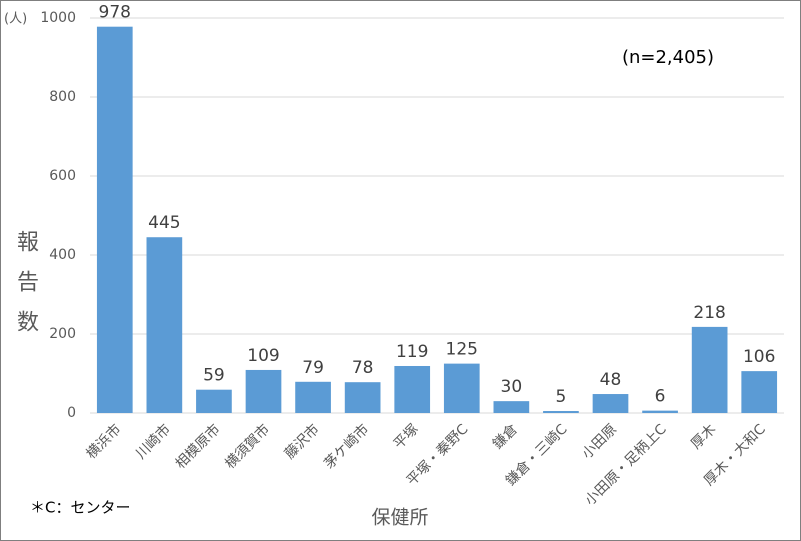 Image resolution: width=801 pixels, height=541 pixels. Describe the element at coordinates (263, 356) in the screenshot. I see `data-label: 109` at that location.